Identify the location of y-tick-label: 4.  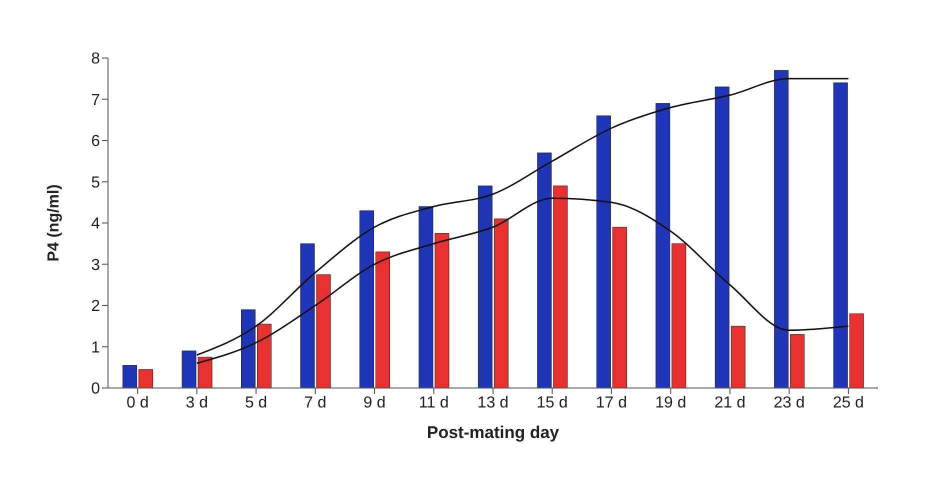
(95, 224).